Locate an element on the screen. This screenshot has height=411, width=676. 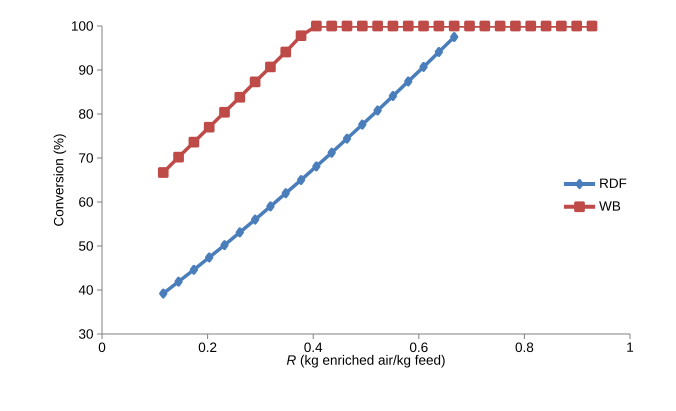
y-axis-title: Conversion (%) is located at coordinates (60, 180).